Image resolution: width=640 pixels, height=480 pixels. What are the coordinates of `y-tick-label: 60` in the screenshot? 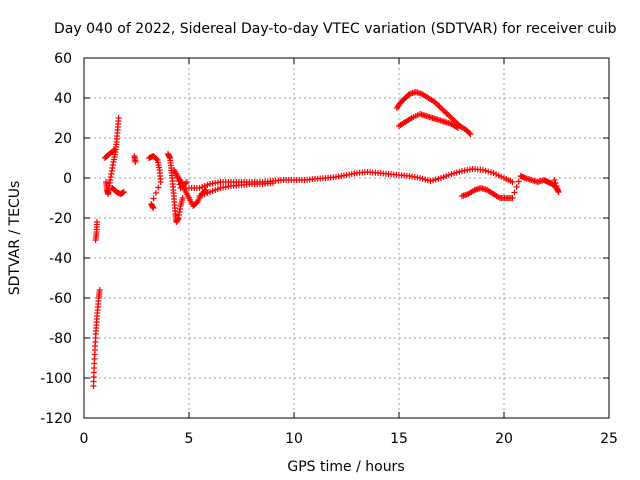 It's located at (63, 59).